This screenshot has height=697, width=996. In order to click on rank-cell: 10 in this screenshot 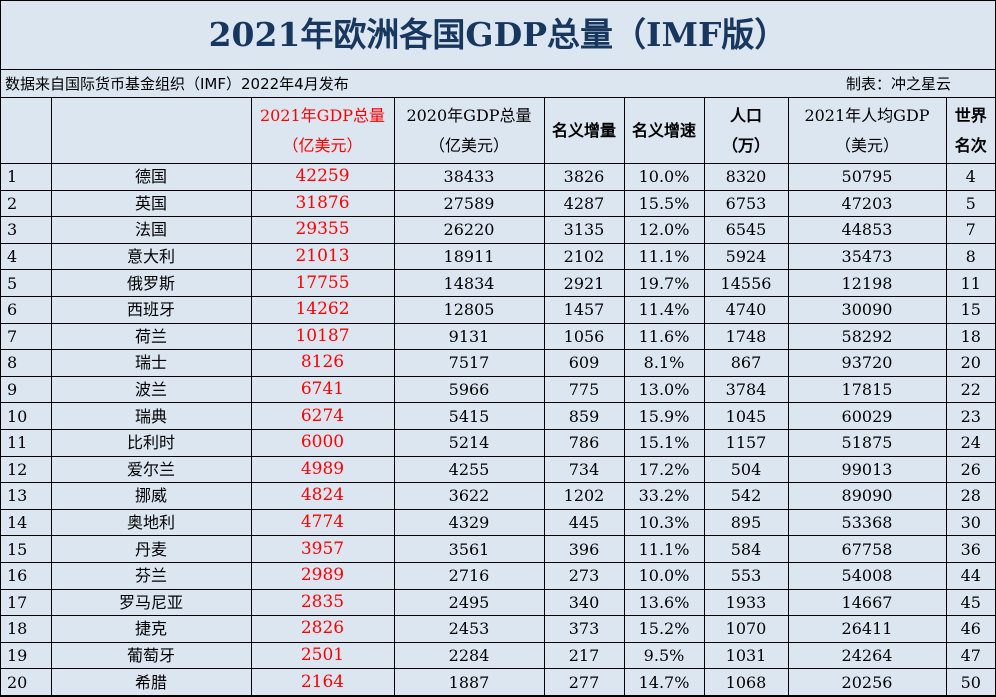, I will do `click(26, 416)`.